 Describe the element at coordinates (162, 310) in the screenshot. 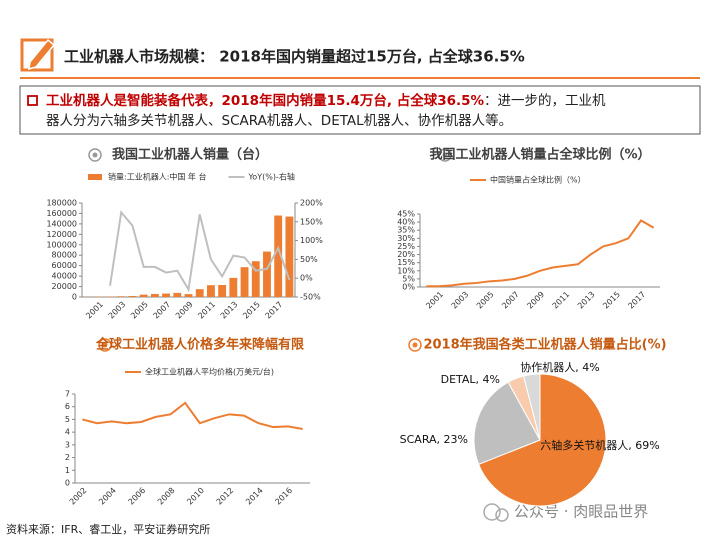

I see `x-tick-label: 2007` at that location.